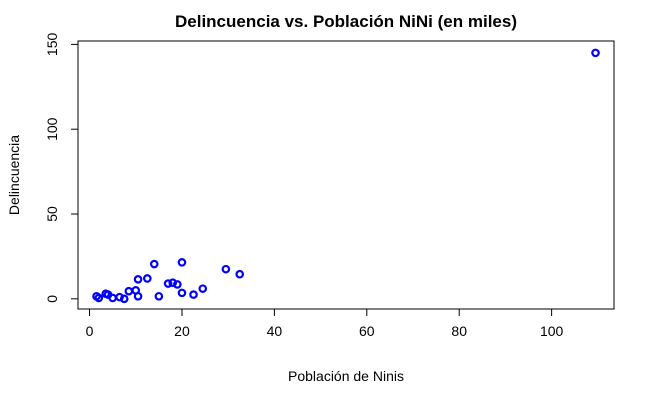  What do you see at coordinates (90, 331) in the screenshot?
I see `x-tick-label: 0` at bounding box center [90, 331].